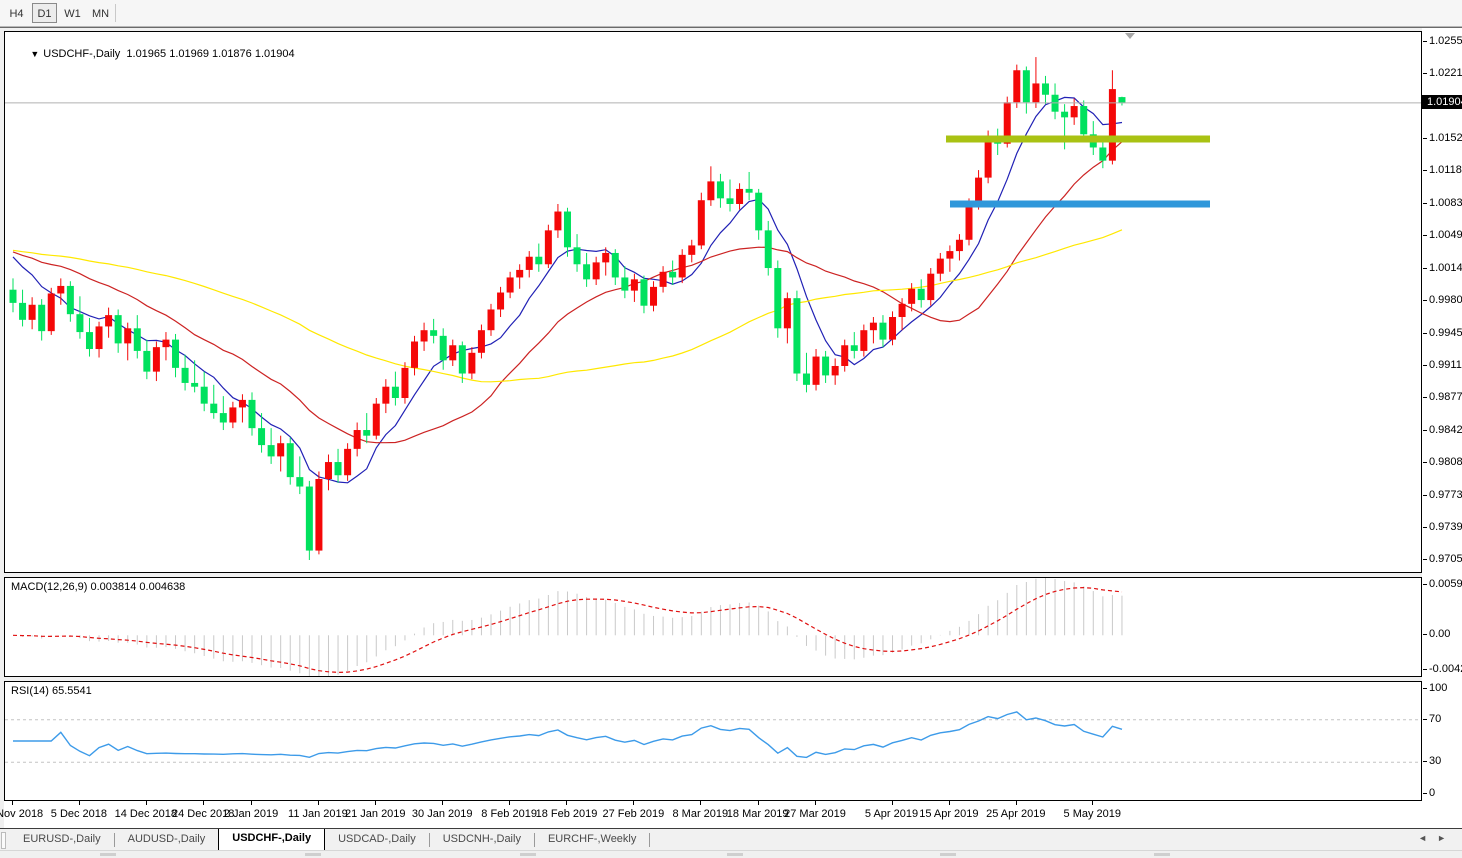  Describe the element at coordinates (1442, 170) in the screenshot. I see `price-tick-label: 1.01180` at that location.